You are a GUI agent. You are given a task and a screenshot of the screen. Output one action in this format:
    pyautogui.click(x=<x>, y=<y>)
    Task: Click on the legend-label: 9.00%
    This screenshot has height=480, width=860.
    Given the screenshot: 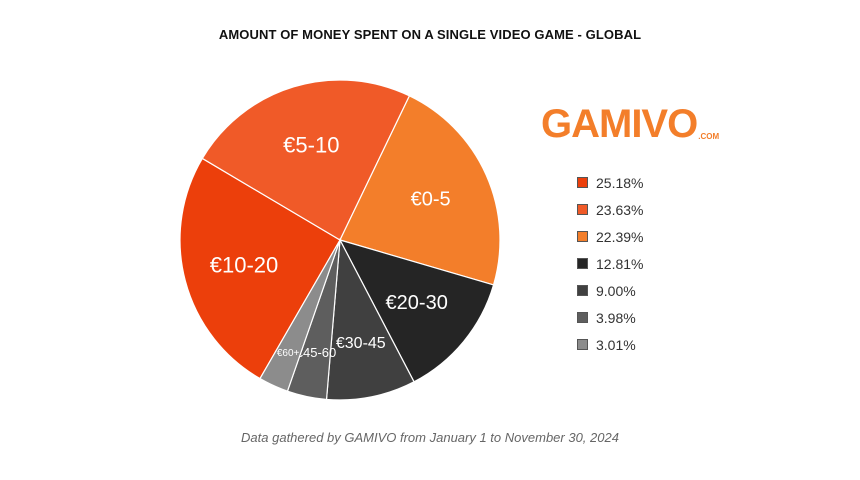 What is the action you would take?
    pyautogui.click(x=616, y=290)
    